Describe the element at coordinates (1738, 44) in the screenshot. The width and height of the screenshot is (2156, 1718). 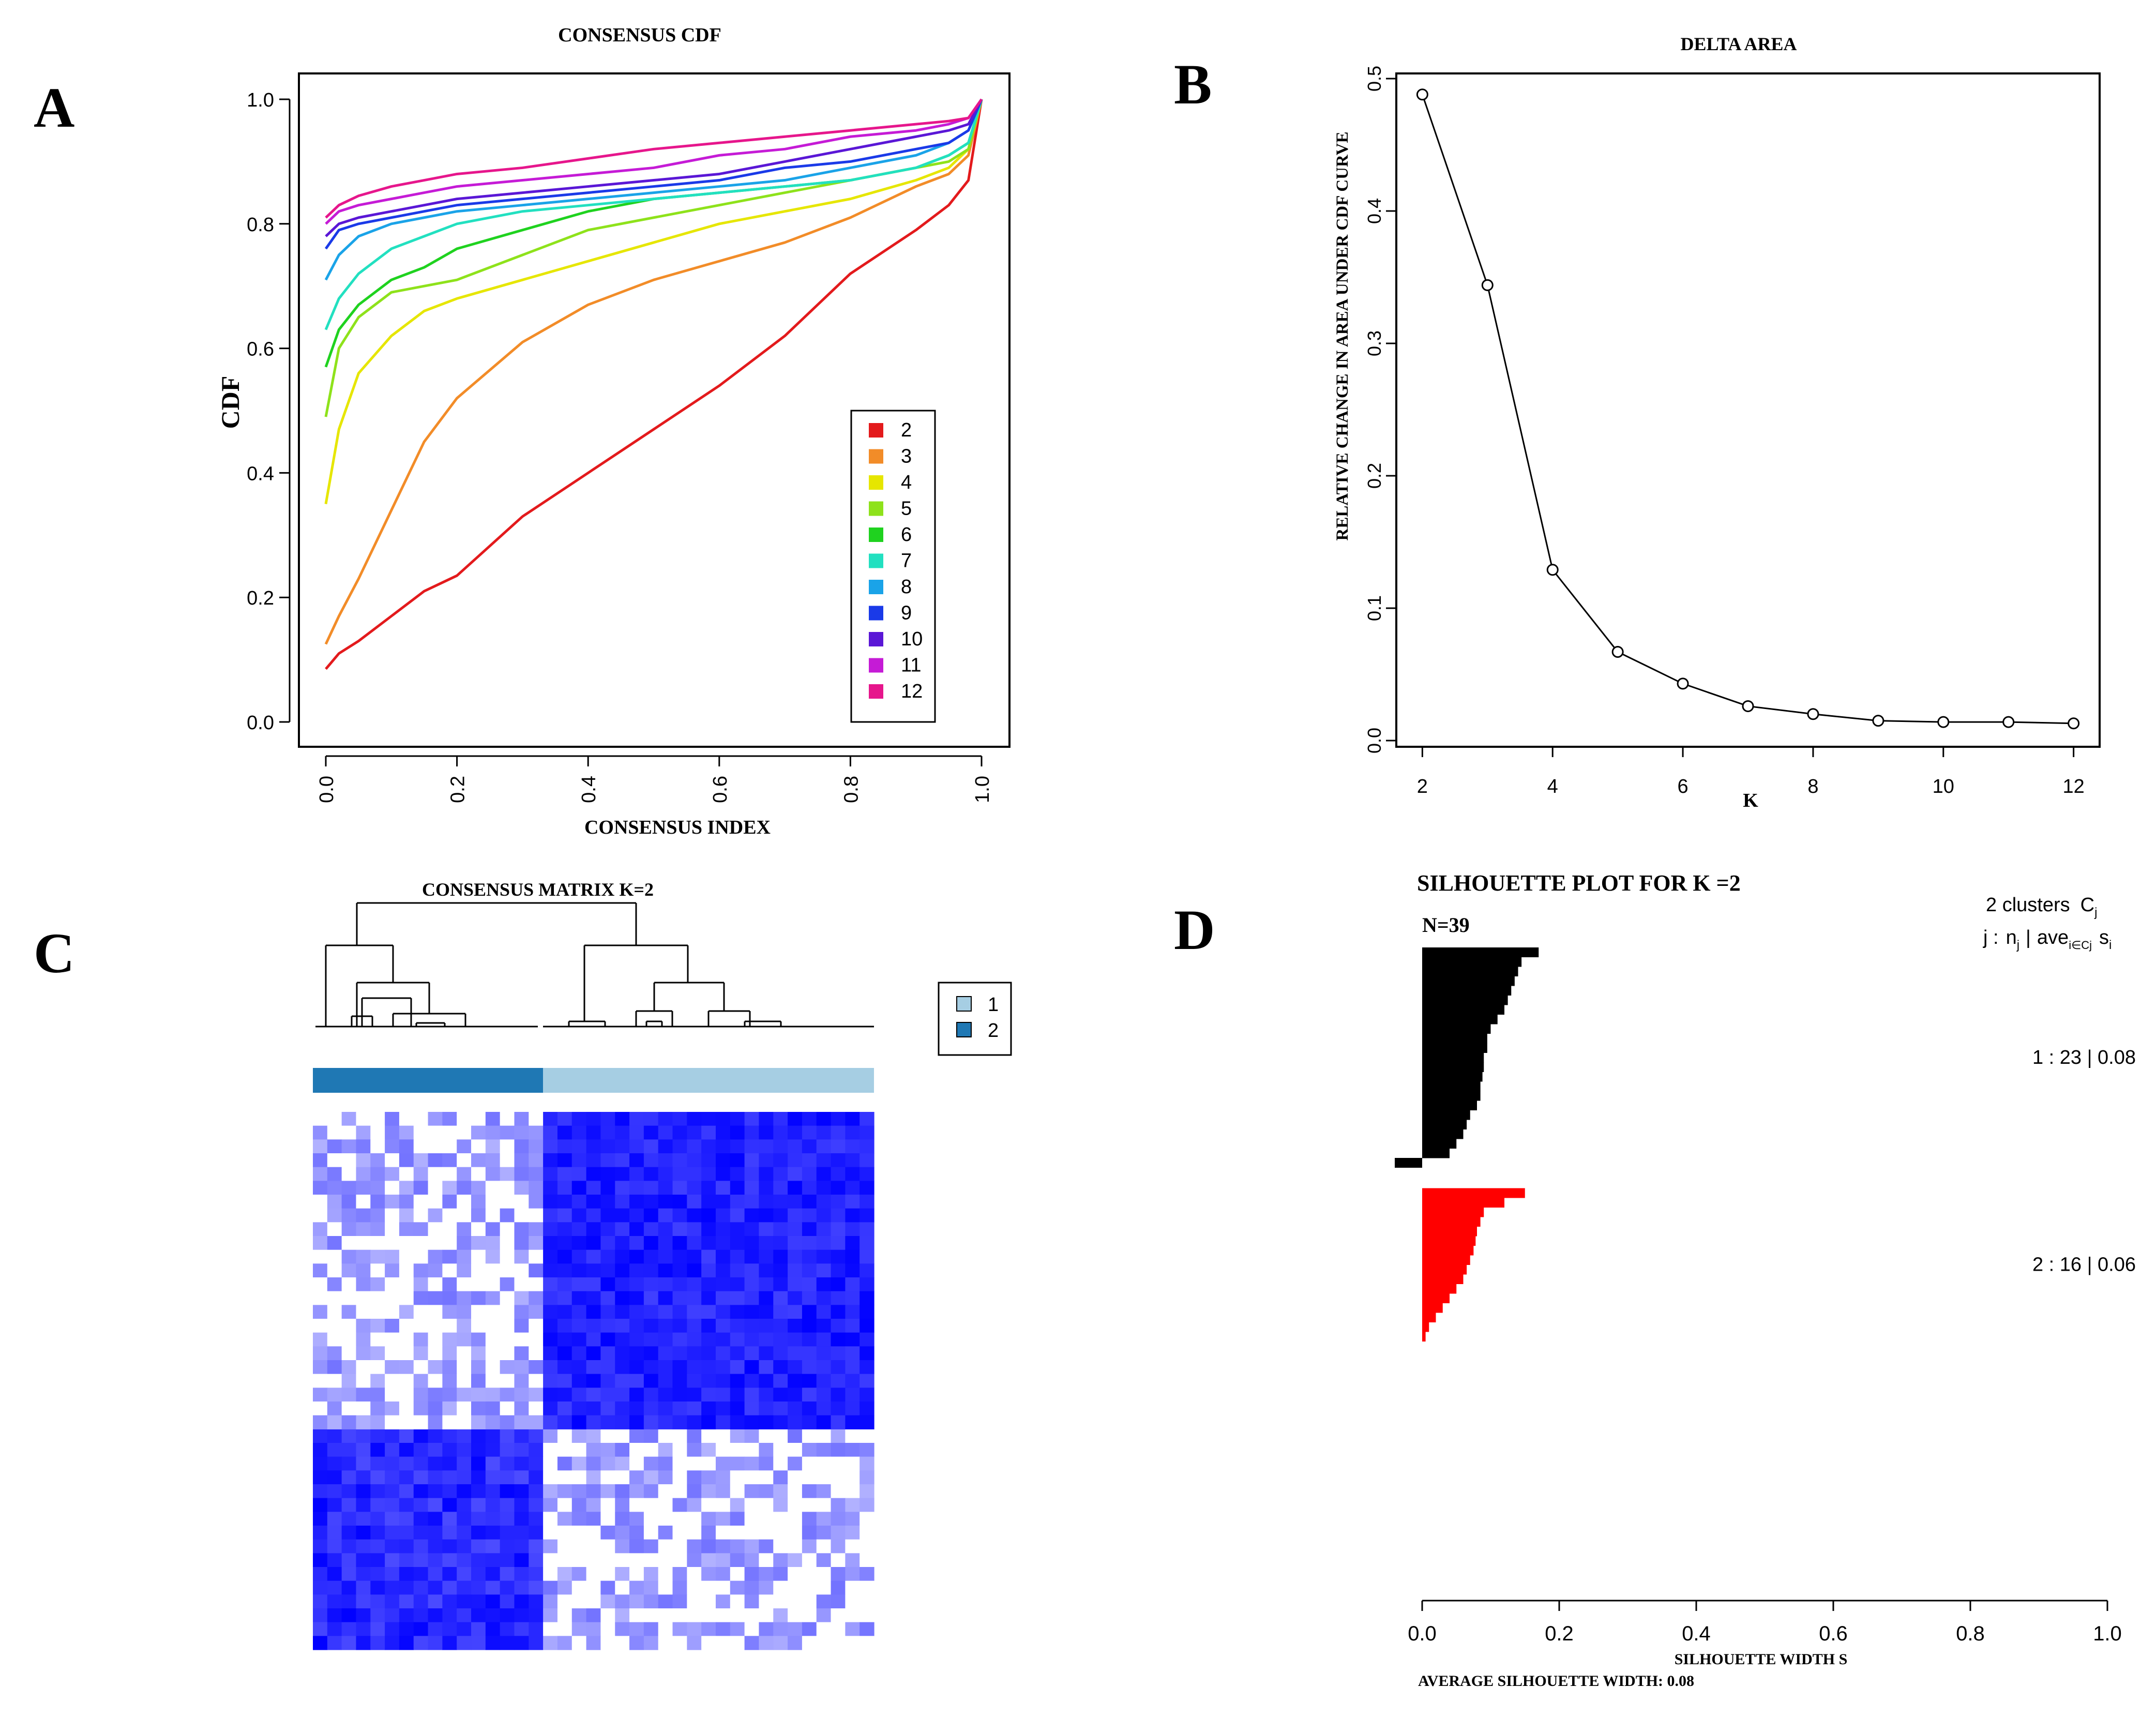
I see `chart-b-title: DELTA AREA` at that location.